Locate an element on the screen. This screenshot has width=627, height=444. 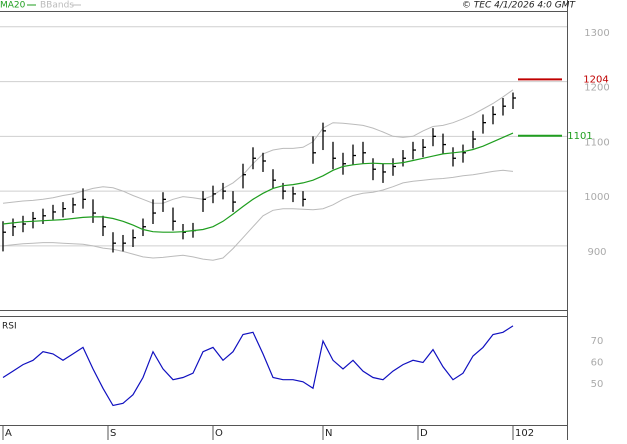
legend-label: MA20 is located at coordinates (13, 6).